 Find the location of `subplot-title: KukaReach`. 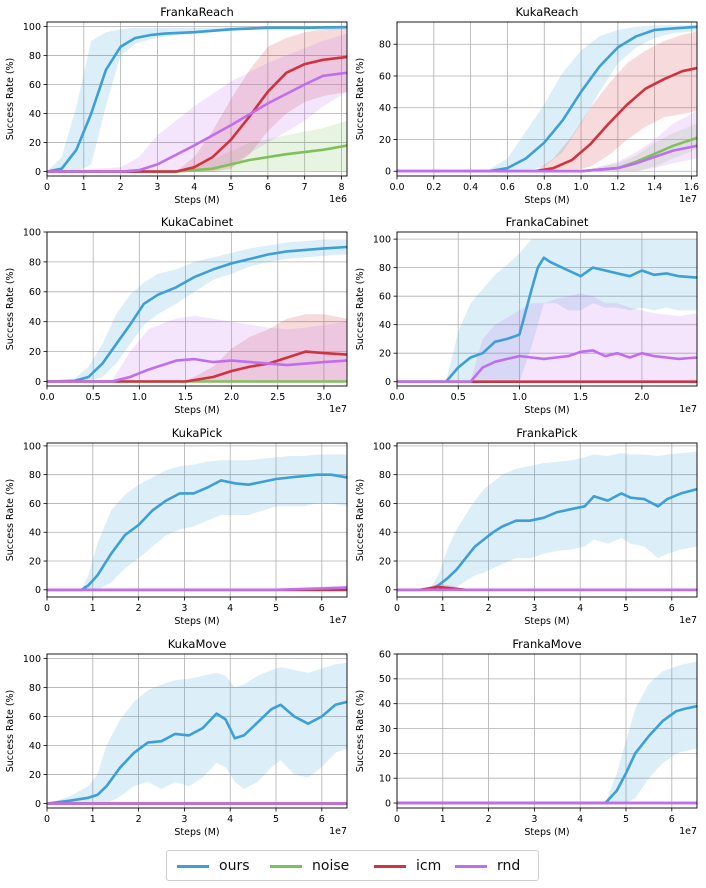

subplot-title: KukaReach is located at coordinates (547, 12).